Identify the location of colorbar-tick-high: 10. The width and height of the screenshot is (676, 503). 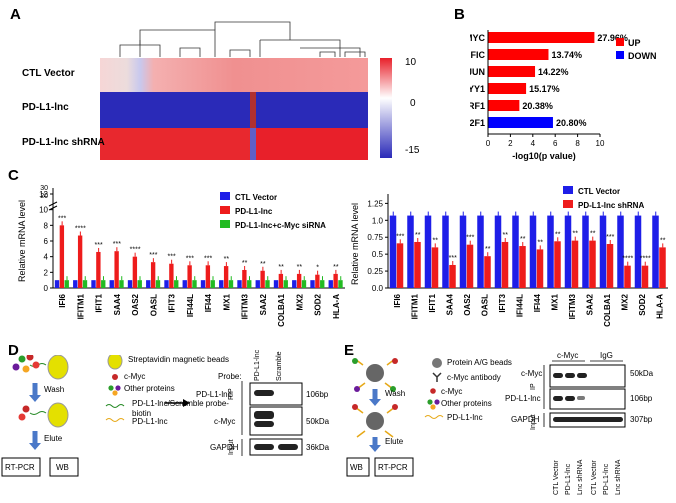
(411, 62).